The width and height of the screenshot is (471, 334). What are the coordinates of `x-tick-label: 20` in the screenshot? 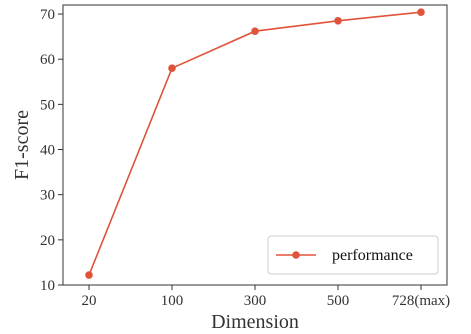 It's located at (89, 301).